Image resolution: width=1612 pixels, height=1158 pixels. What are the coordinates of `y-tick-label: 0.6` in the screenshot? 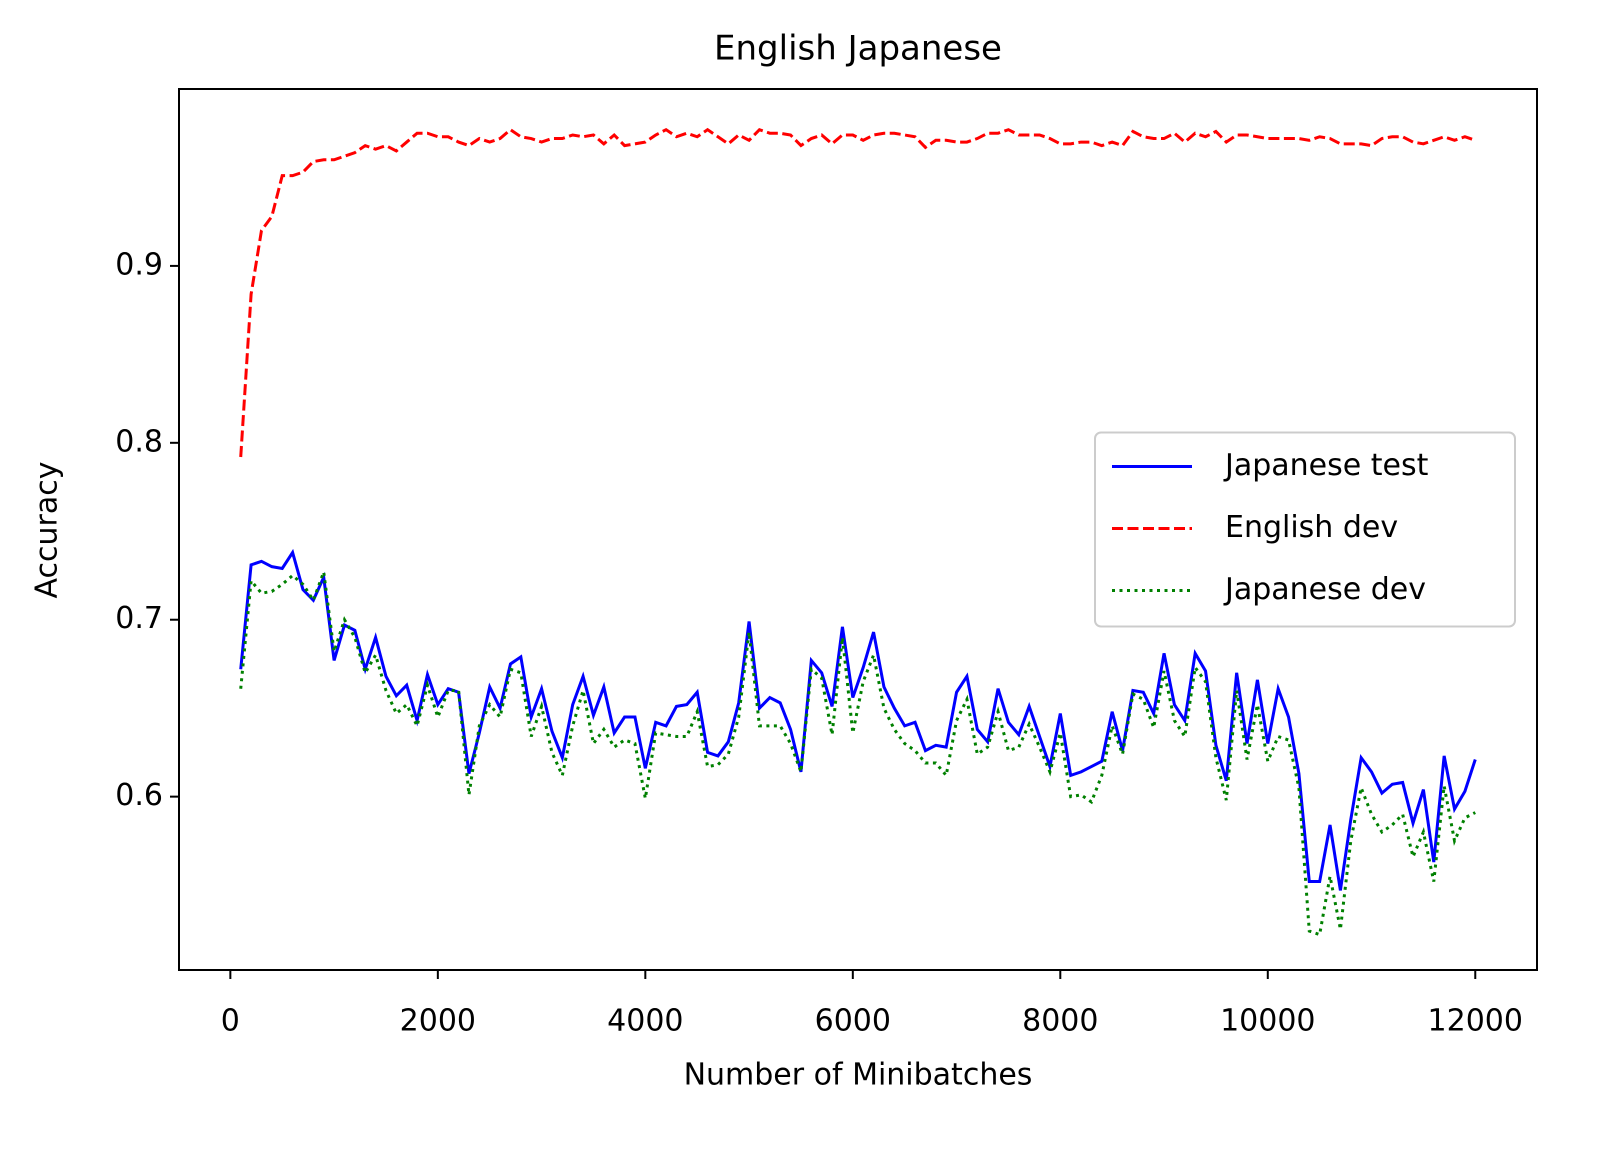 It's located at (139, 795).